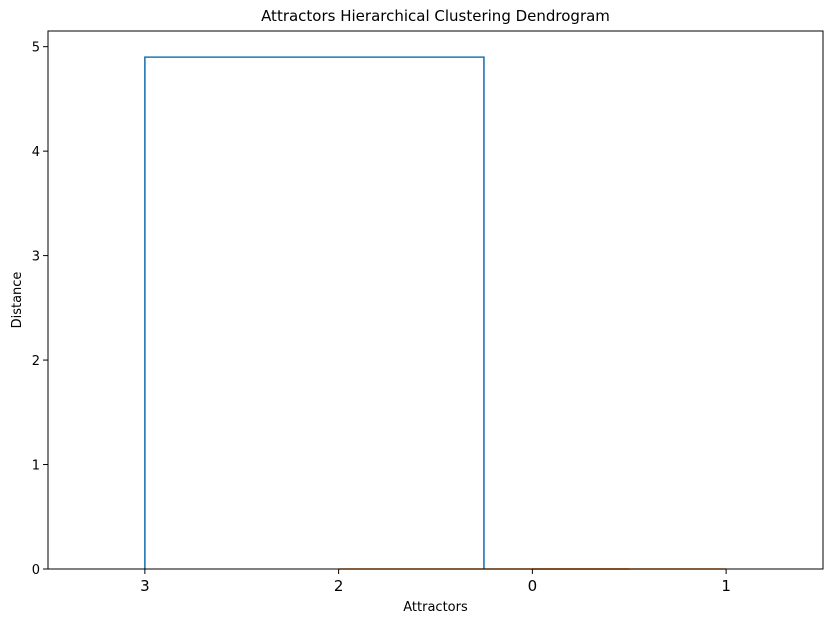  What do you see at coordinates (145, 586) in the screenshot?
I see `x-tick-label-0: 3` at bounding box center [145, 586].